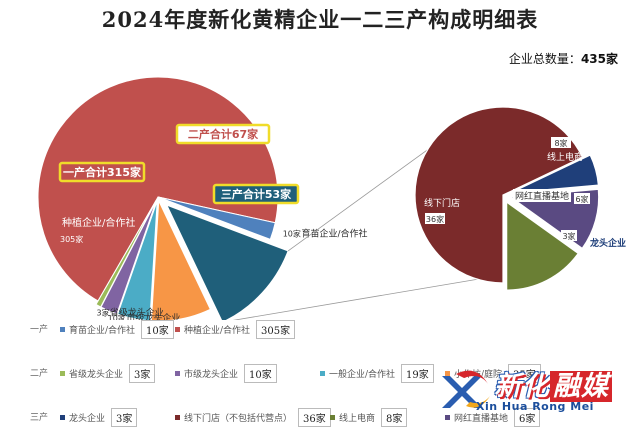 The image size is (640, 432). I want to click on slice-name-1: 育苗企业/合作社, so click(334, 233).